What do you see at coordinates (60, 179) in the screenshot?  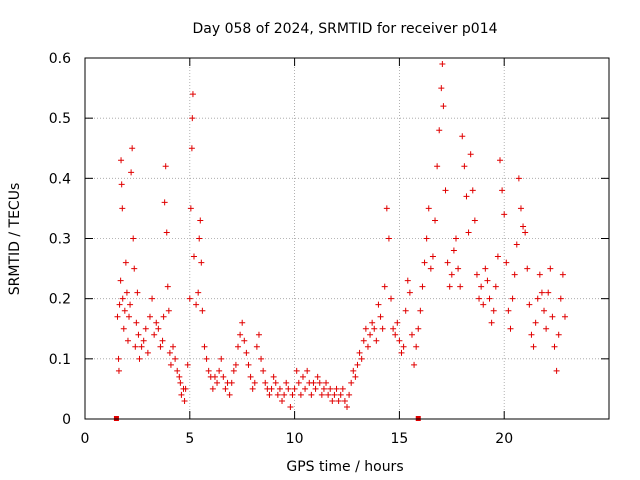 I see `y-tick-label: 0.4` at bounding box center [60, 179].